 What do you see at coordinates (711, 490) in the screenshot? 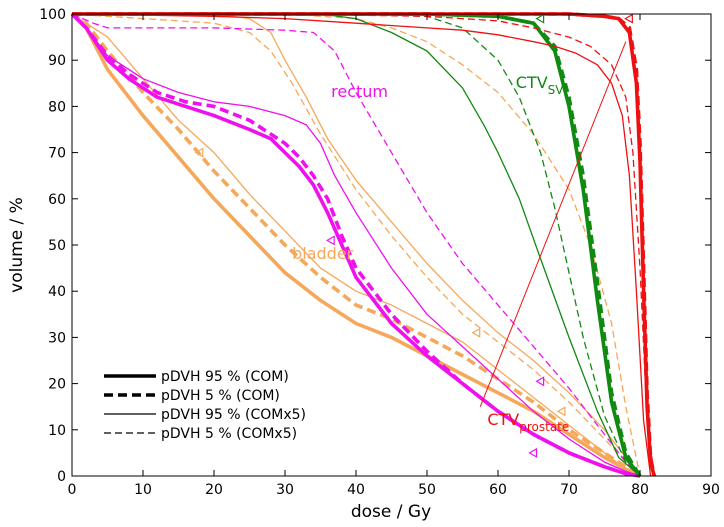
I see `x-tick-label: 90` at bounding box center [711, 490].